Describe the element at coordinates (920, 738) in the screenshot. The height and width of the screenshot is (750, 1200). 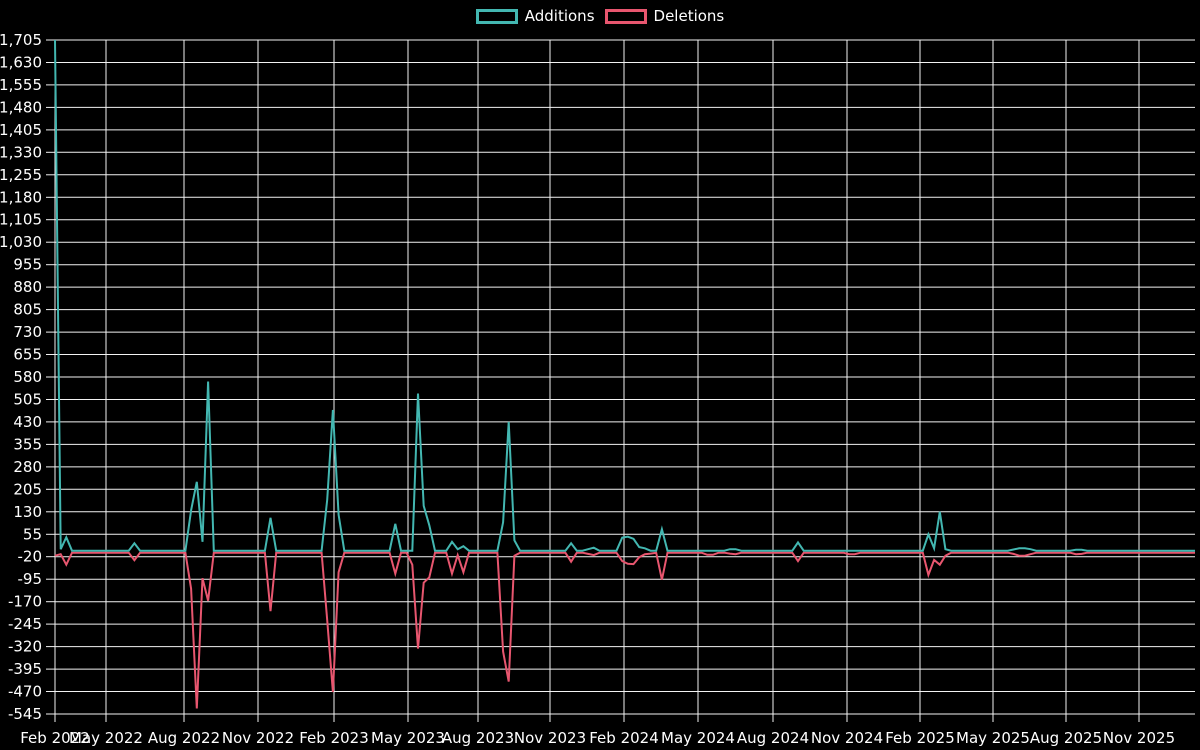
I see `x-axis-tick-label: Feb 2025` at that location.